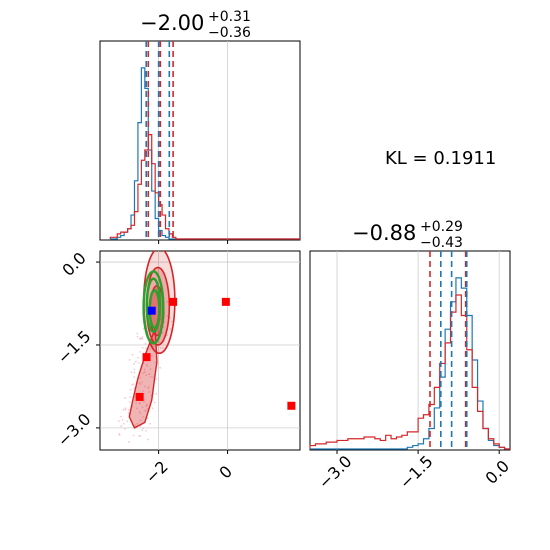 The image size is (550, 550). Describe the element at coordinates (384, 233) in the screenshot. I see `panel-bottom-right-title-value: −0.88` at that location.